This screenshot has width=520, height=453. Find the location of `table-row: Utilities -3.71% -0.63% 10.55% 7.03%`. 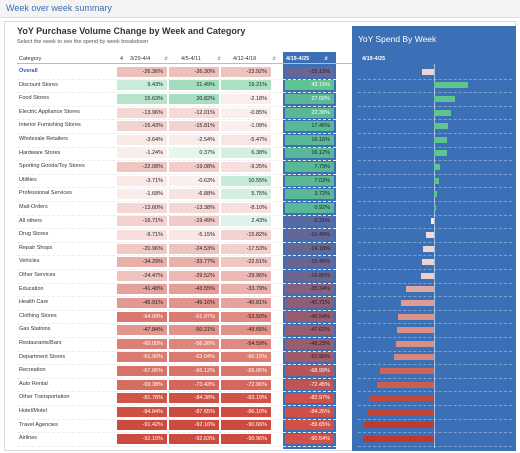

table-row: Utilities -3.71% -0.63% 10.55% 7.03% is located at coordinates (184, 181).